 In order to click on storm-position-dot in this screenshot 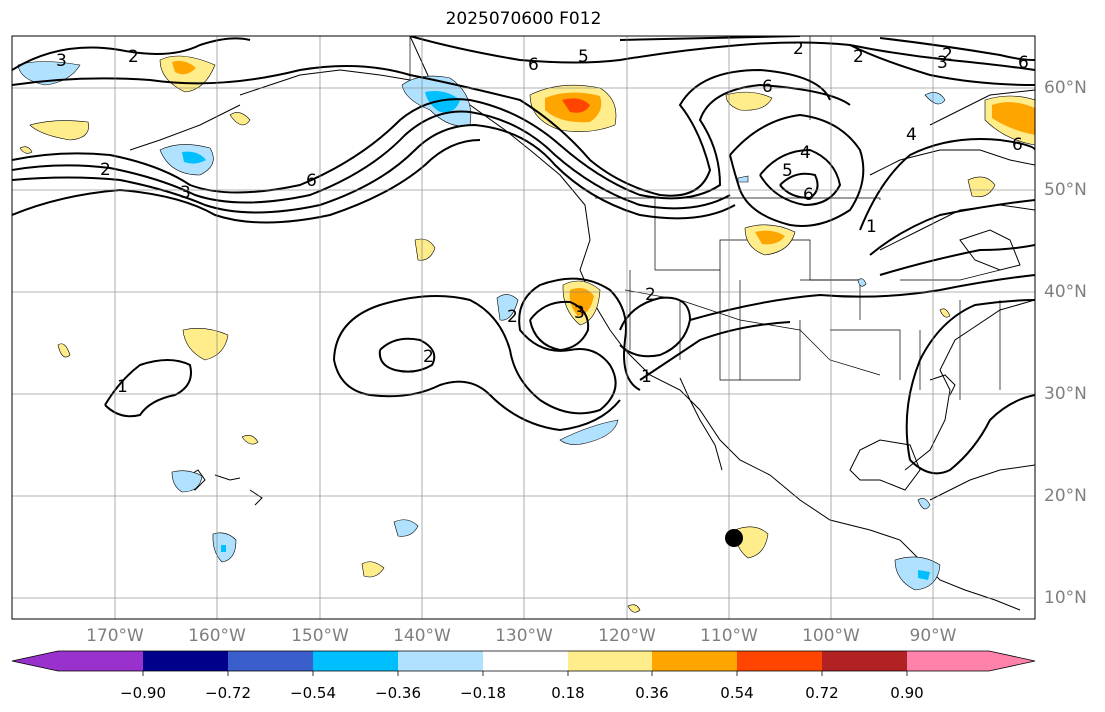, I will do `click(734, 538)`.